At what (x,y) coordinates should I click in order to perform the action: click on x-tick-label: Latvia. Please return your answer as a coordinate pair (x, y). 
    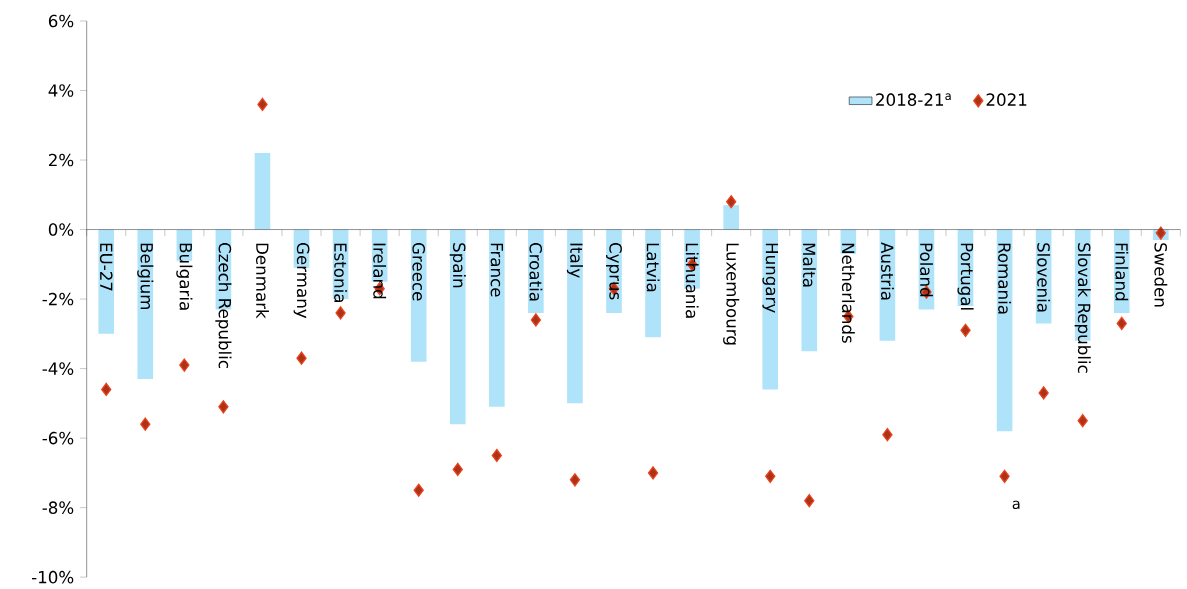
    Looking at the image, I should click on (653, 267).